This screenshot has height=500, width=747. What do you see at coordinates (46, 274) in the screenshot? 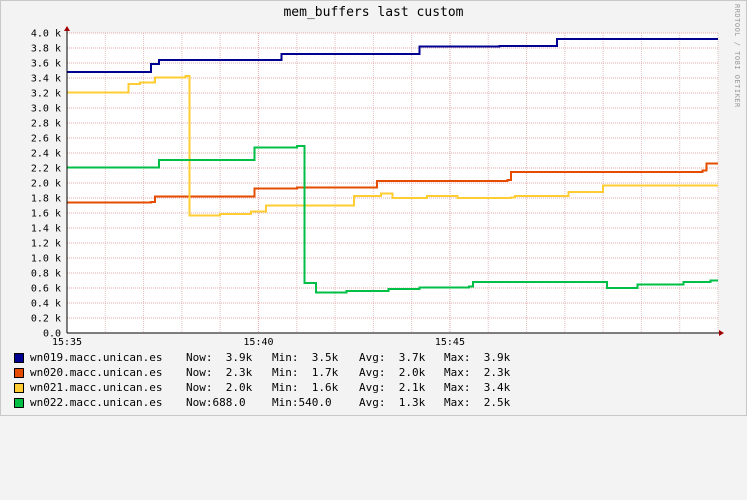
I see `y-tick-label: 0.8 k` at bounding box center [46, 274].